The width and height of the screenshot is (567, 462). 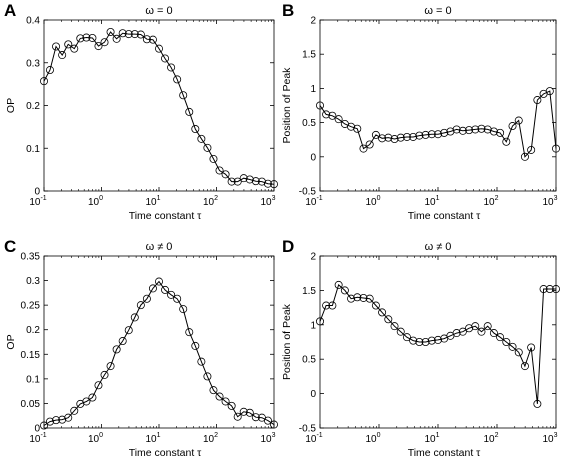 What do you see at coordinates (313, 89) in the screenshot?
I see `y-tick-label: 1` at bounding box center [313, 89].